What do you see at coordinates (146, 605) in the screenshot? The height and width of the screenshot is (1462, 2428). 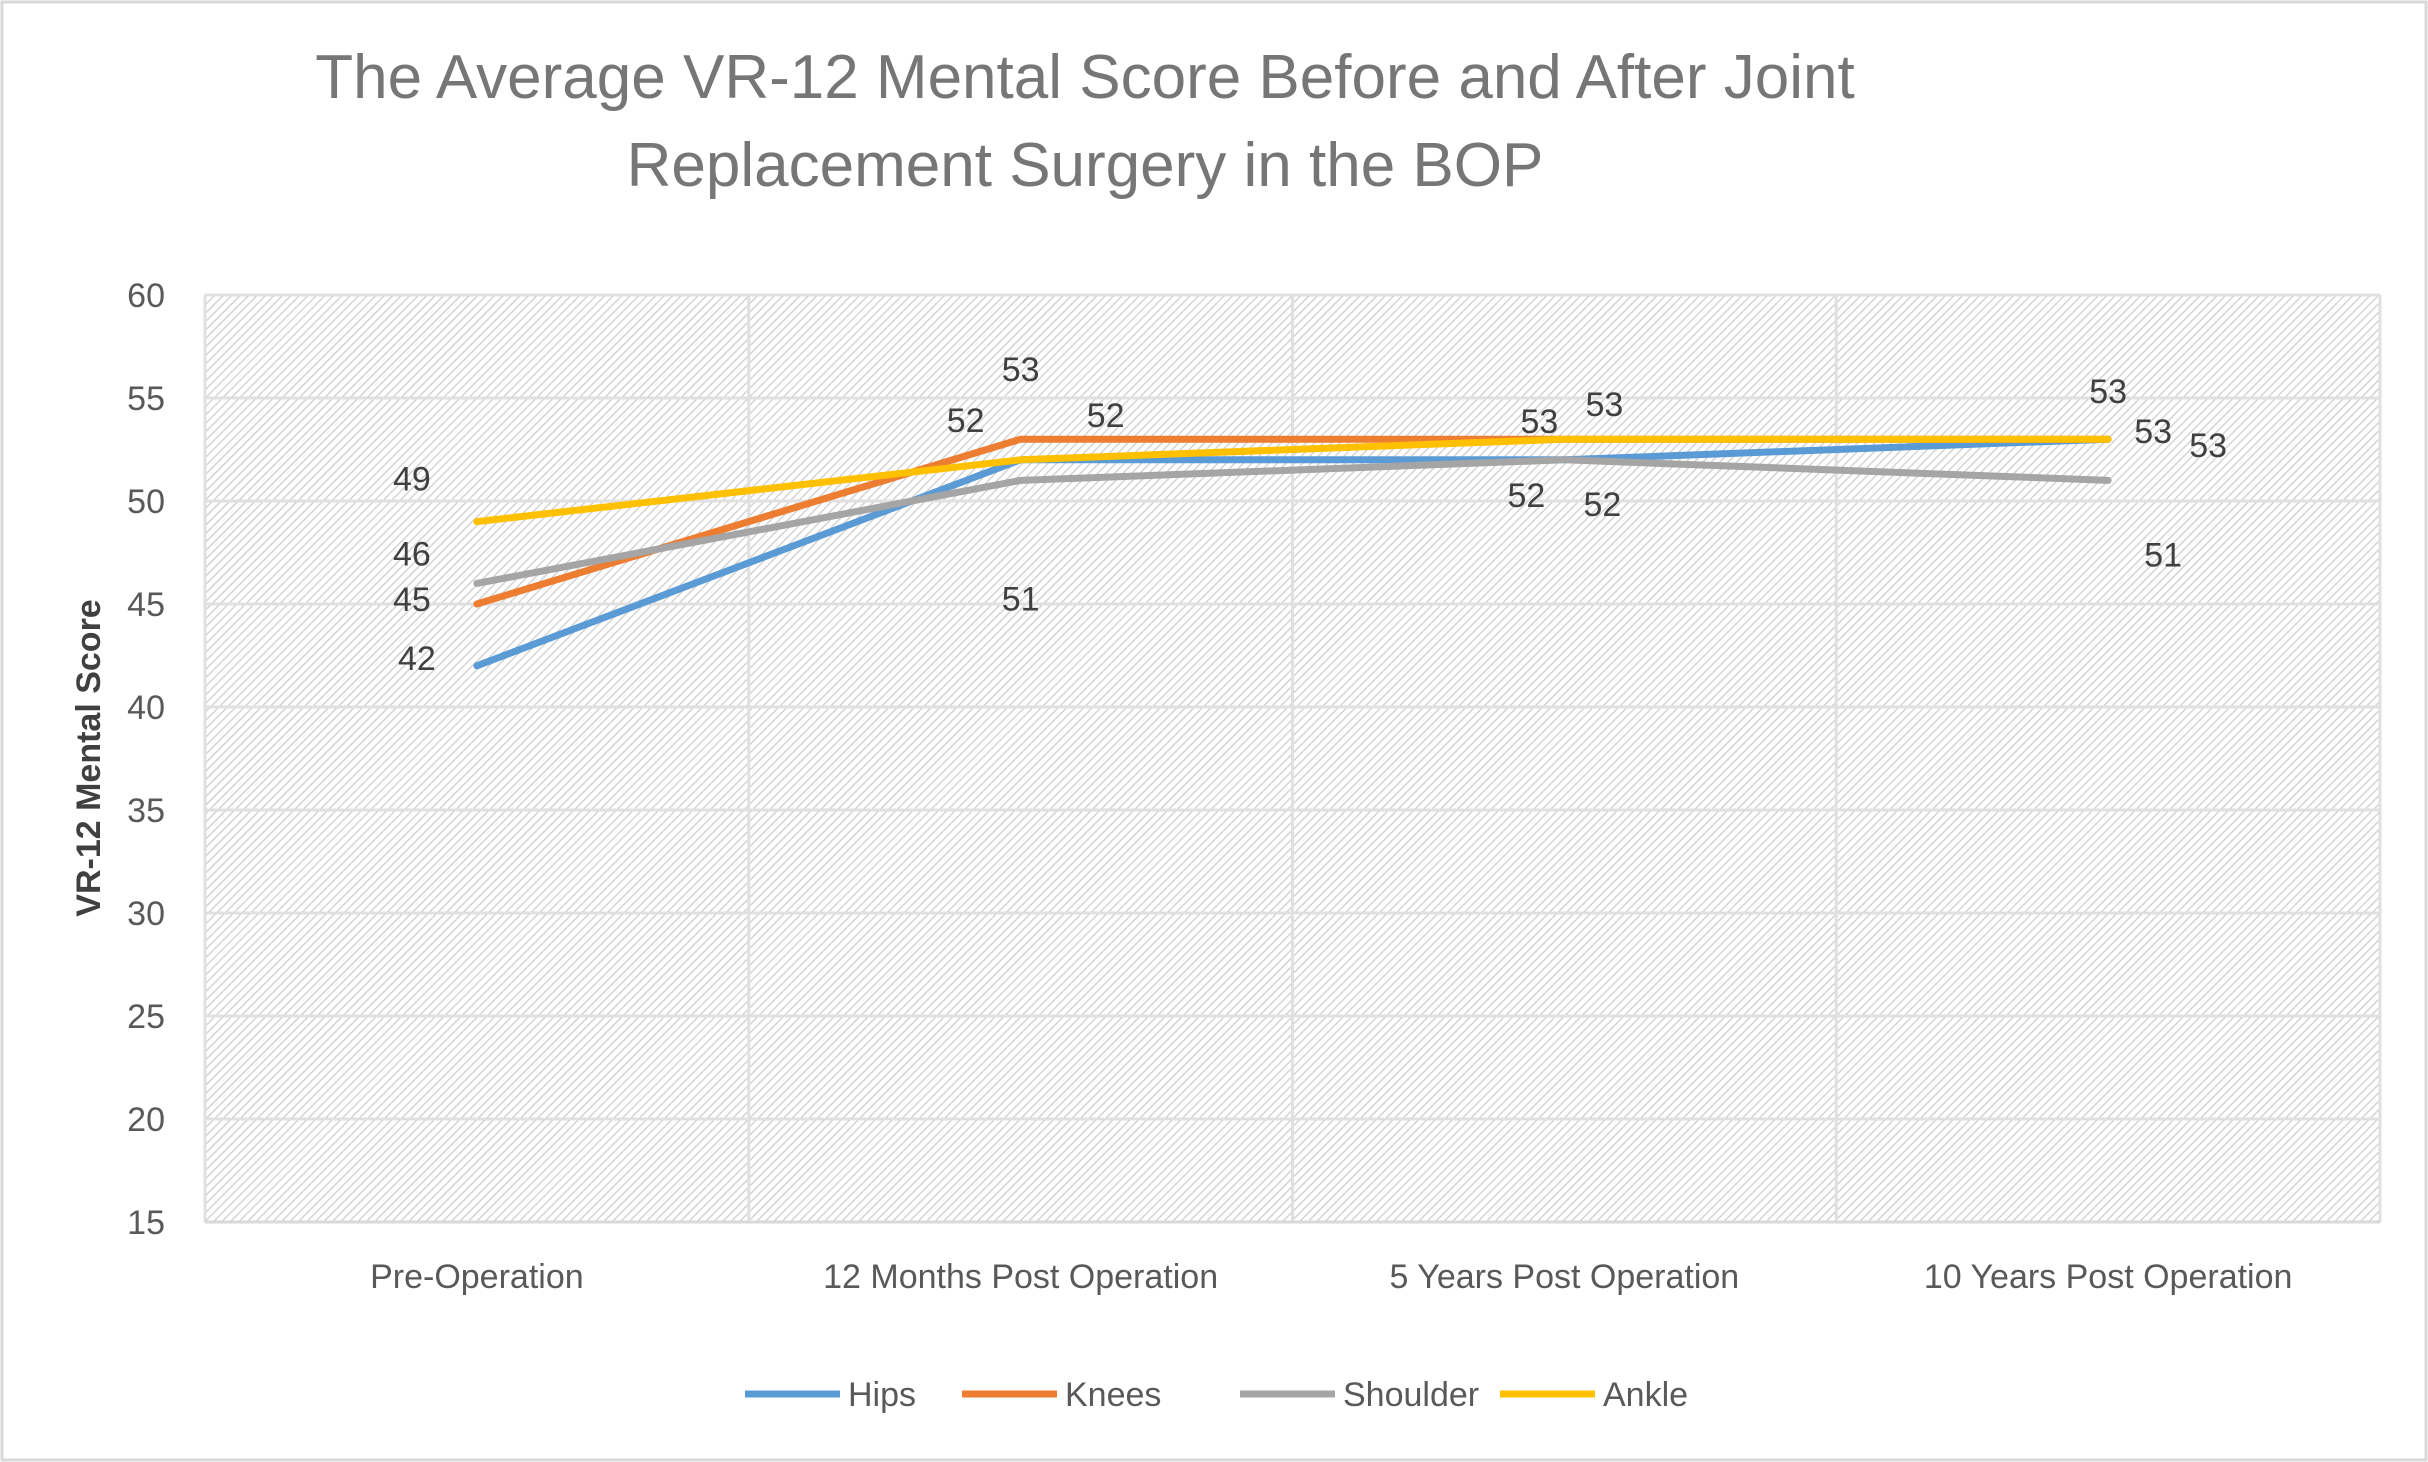 I see `y-tick-label: 45` at bounding box center [146, 605].